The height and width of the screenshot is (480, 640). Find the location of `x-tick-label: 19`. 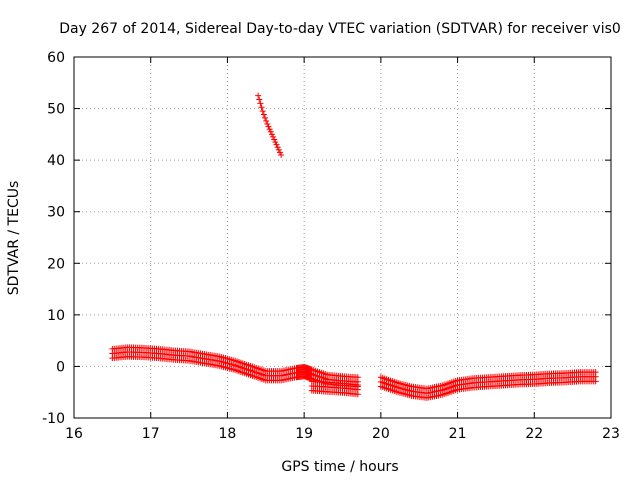

x-tick-label: 19 is located at coordinates (304, 434).